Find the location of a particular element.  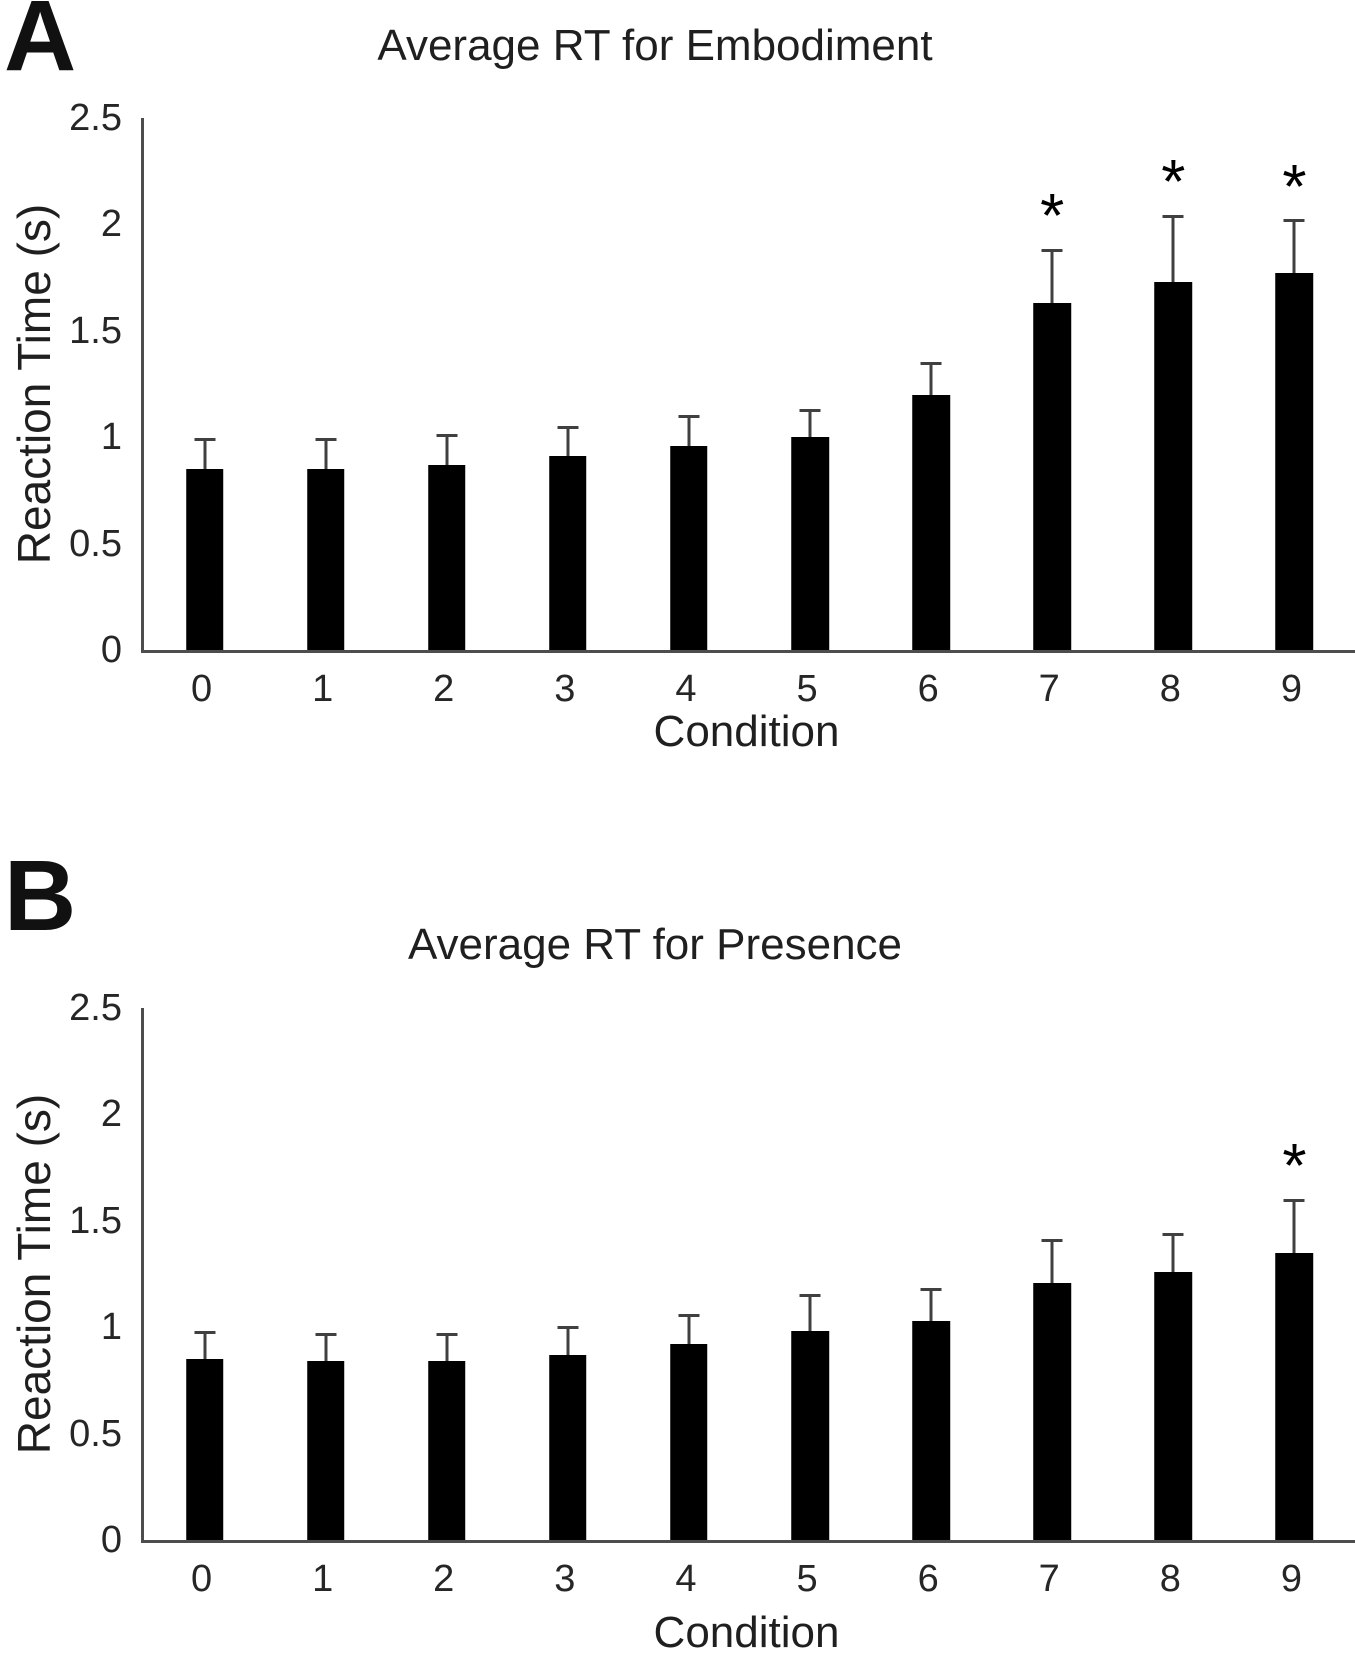

panel-b-label: B is located at coordinates (40, 896).